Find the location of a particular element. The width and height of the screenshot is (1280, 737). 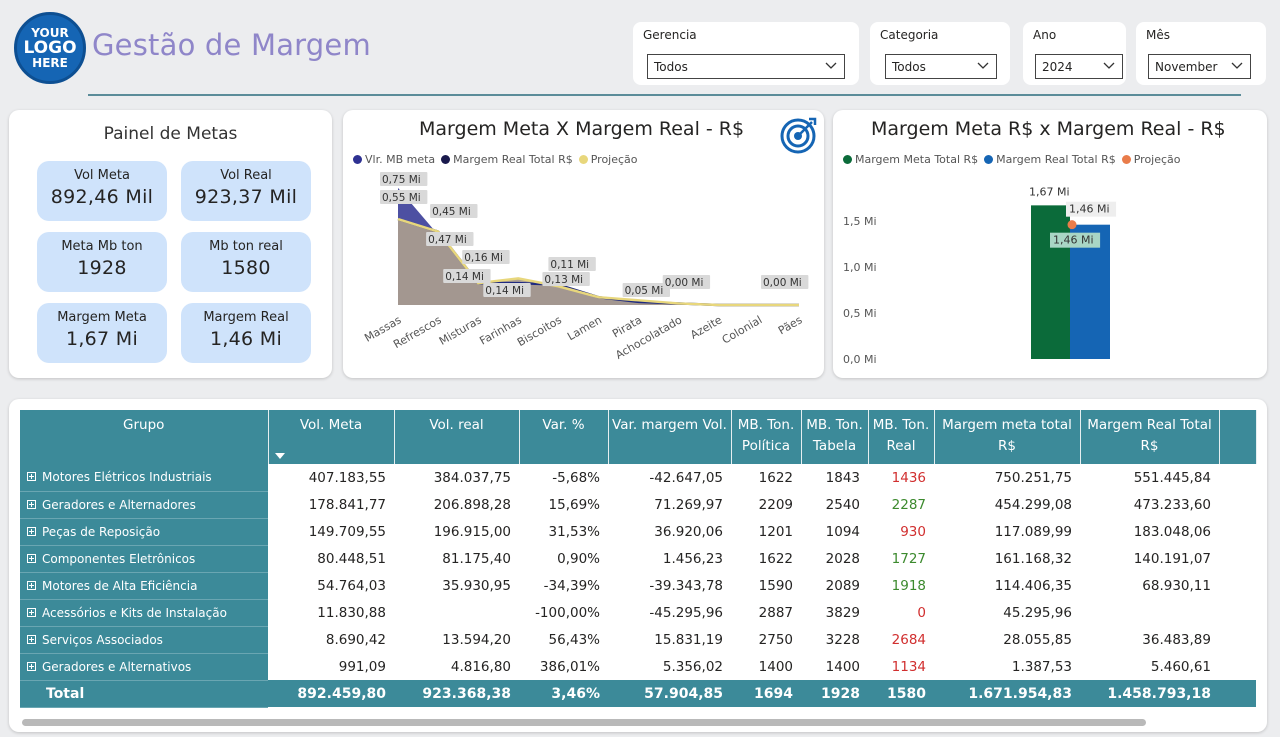

table-cell: 3829 is located at coordinates (842, 612).